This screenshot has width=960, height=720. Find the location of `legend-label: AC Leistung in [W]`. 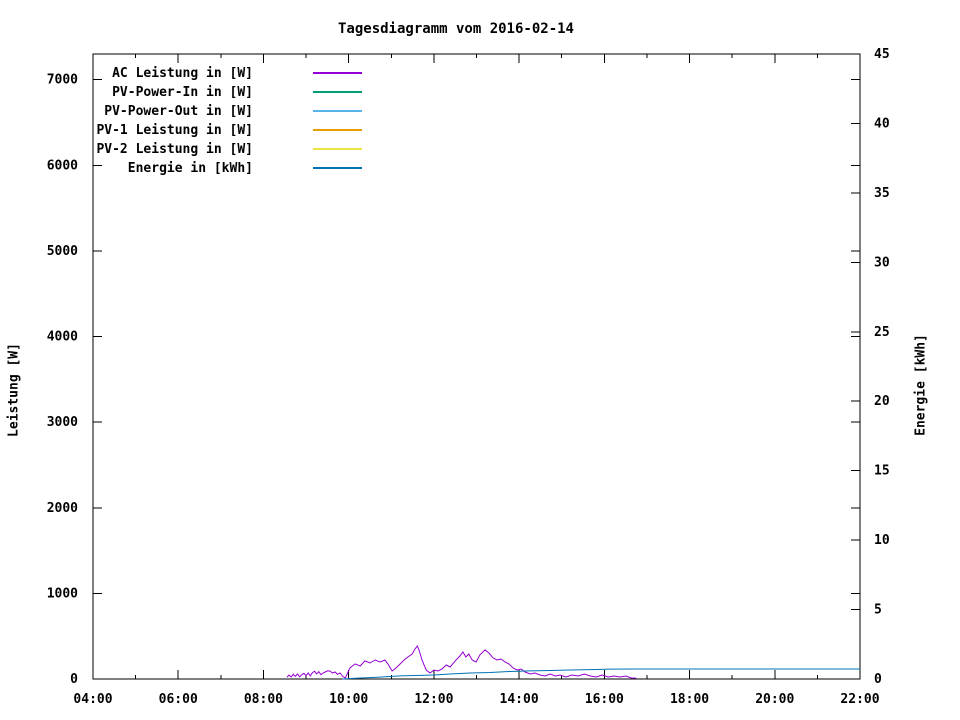

legend-label: AC Leistung in [W] is located at coordinates (182, 73).